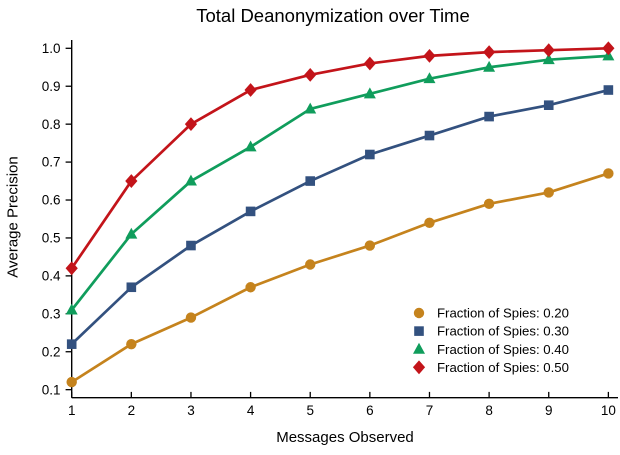 This screenshot has height=455, width=620. I want to click on y-tick-label: 0.2, so click(51, 351).